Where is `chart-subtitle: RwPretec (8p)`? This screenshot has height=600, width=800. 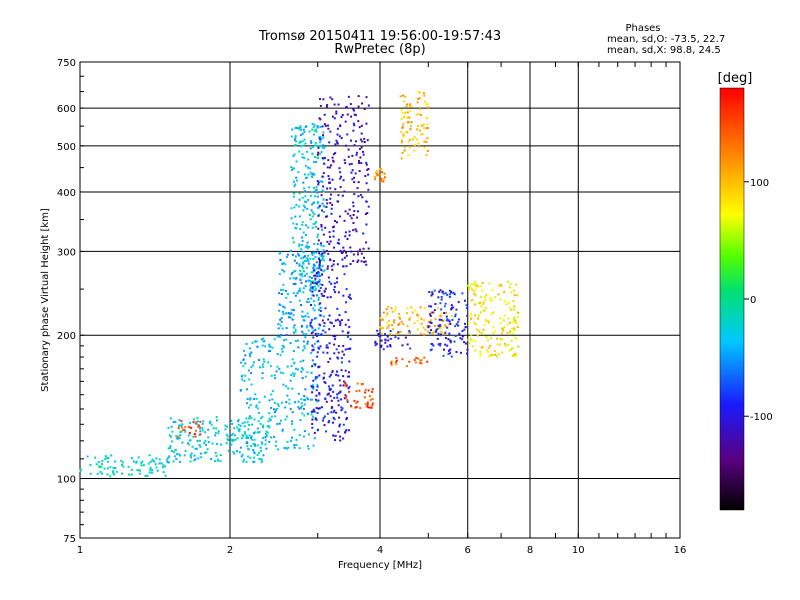
chart-subtitle: RwPretec (8p) is located at coordinates (379, 49).